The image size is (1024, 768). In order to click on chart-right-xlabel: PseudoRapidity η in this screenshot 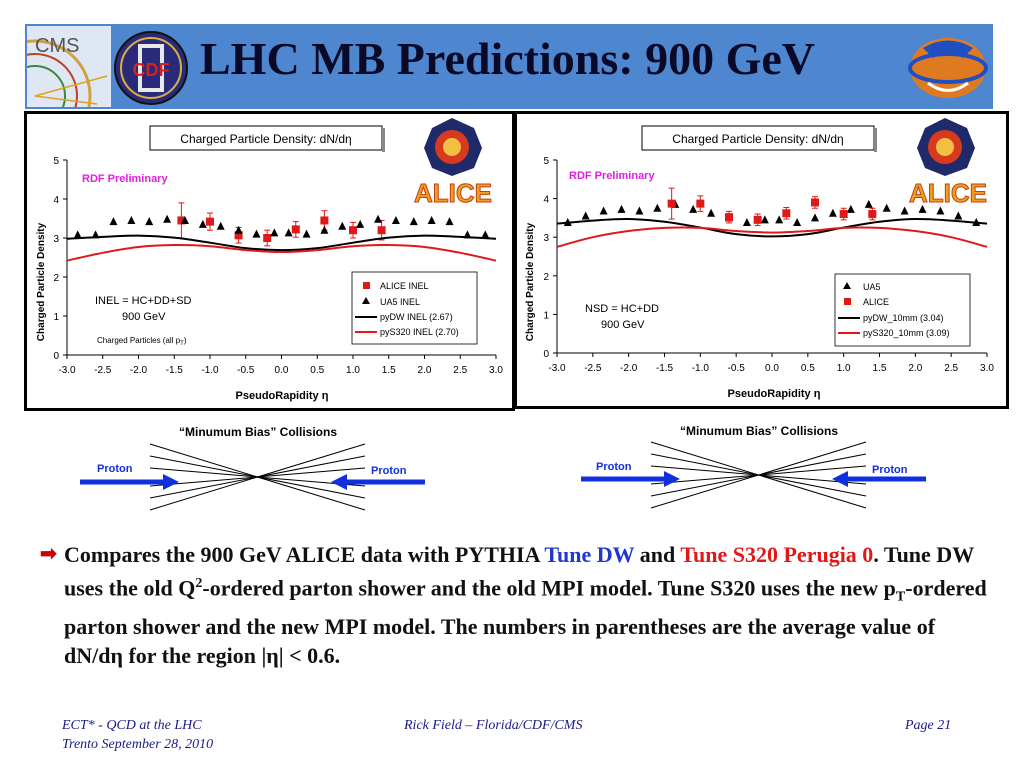, I will do `click(774, 394)`.